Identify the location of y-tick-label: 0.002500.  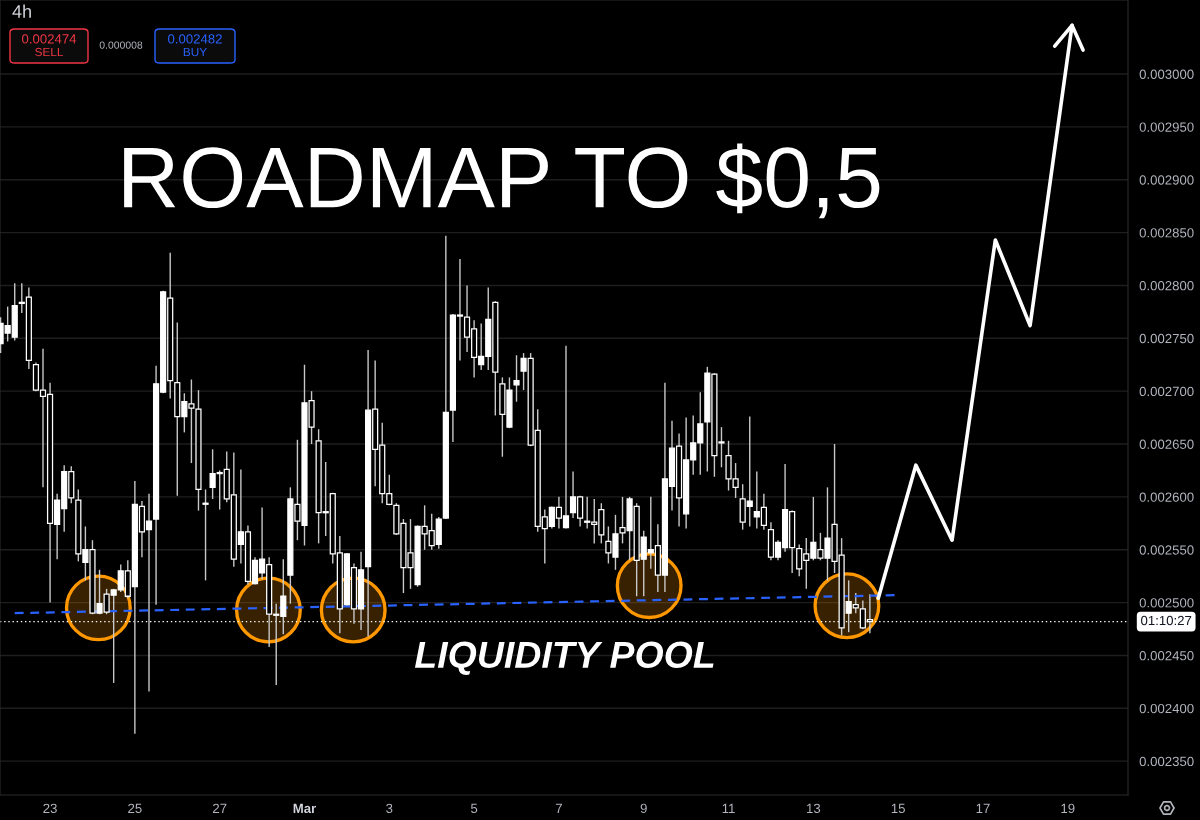
(1166, 603).